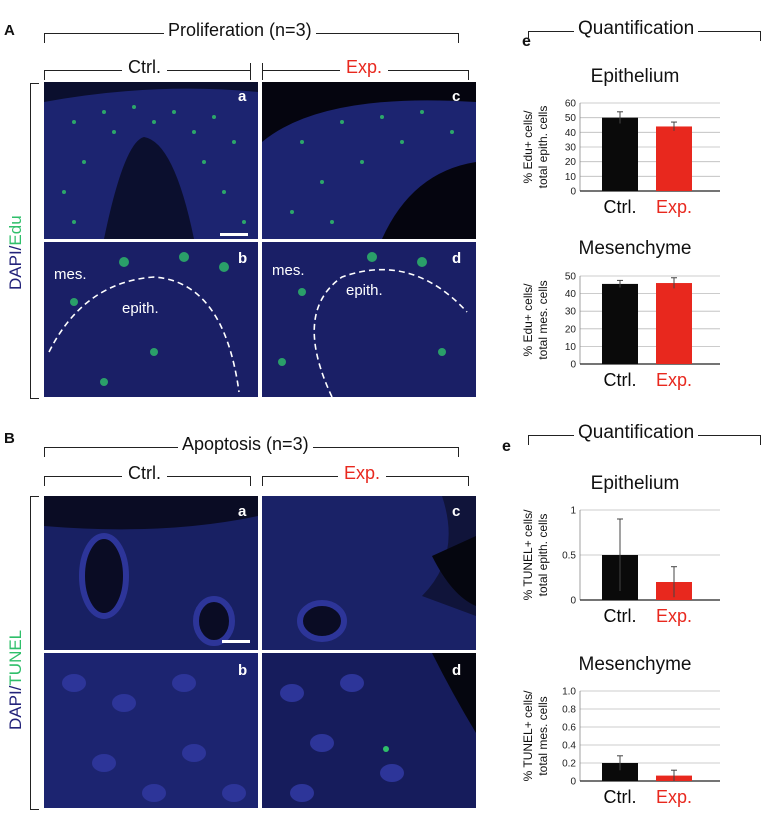  Describe the element at coordinates (369, 160) in the screenshot. I see `micrograph-exp-edu` at that location.